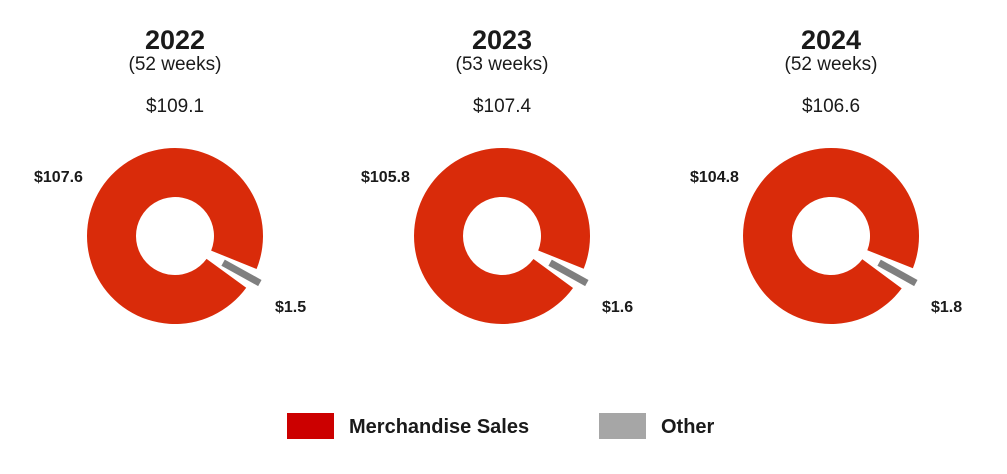 This screenshot has width=1007, height=474. I want to click on legend: Merchandise Sales Other, so click(501, 426).